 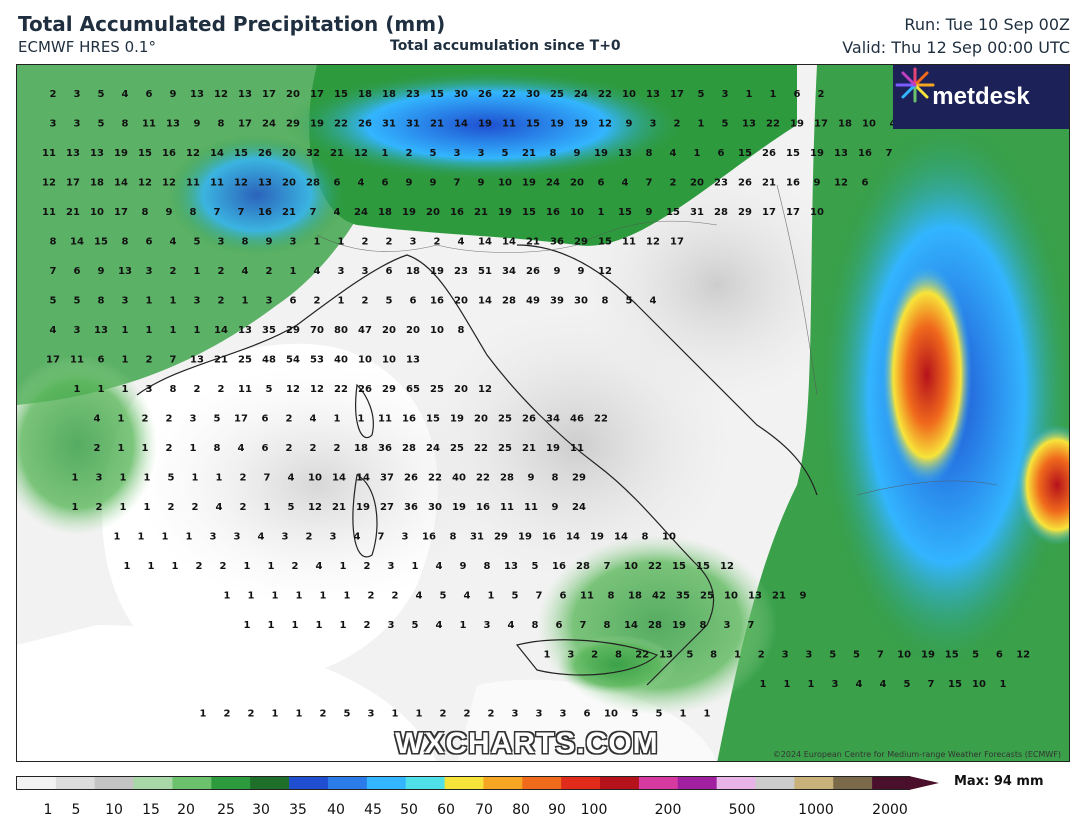 What do you see at coordinates (594, 810) in the screenshot?
I see `legend-tick-label: 100` at bounding box center [594, 810].